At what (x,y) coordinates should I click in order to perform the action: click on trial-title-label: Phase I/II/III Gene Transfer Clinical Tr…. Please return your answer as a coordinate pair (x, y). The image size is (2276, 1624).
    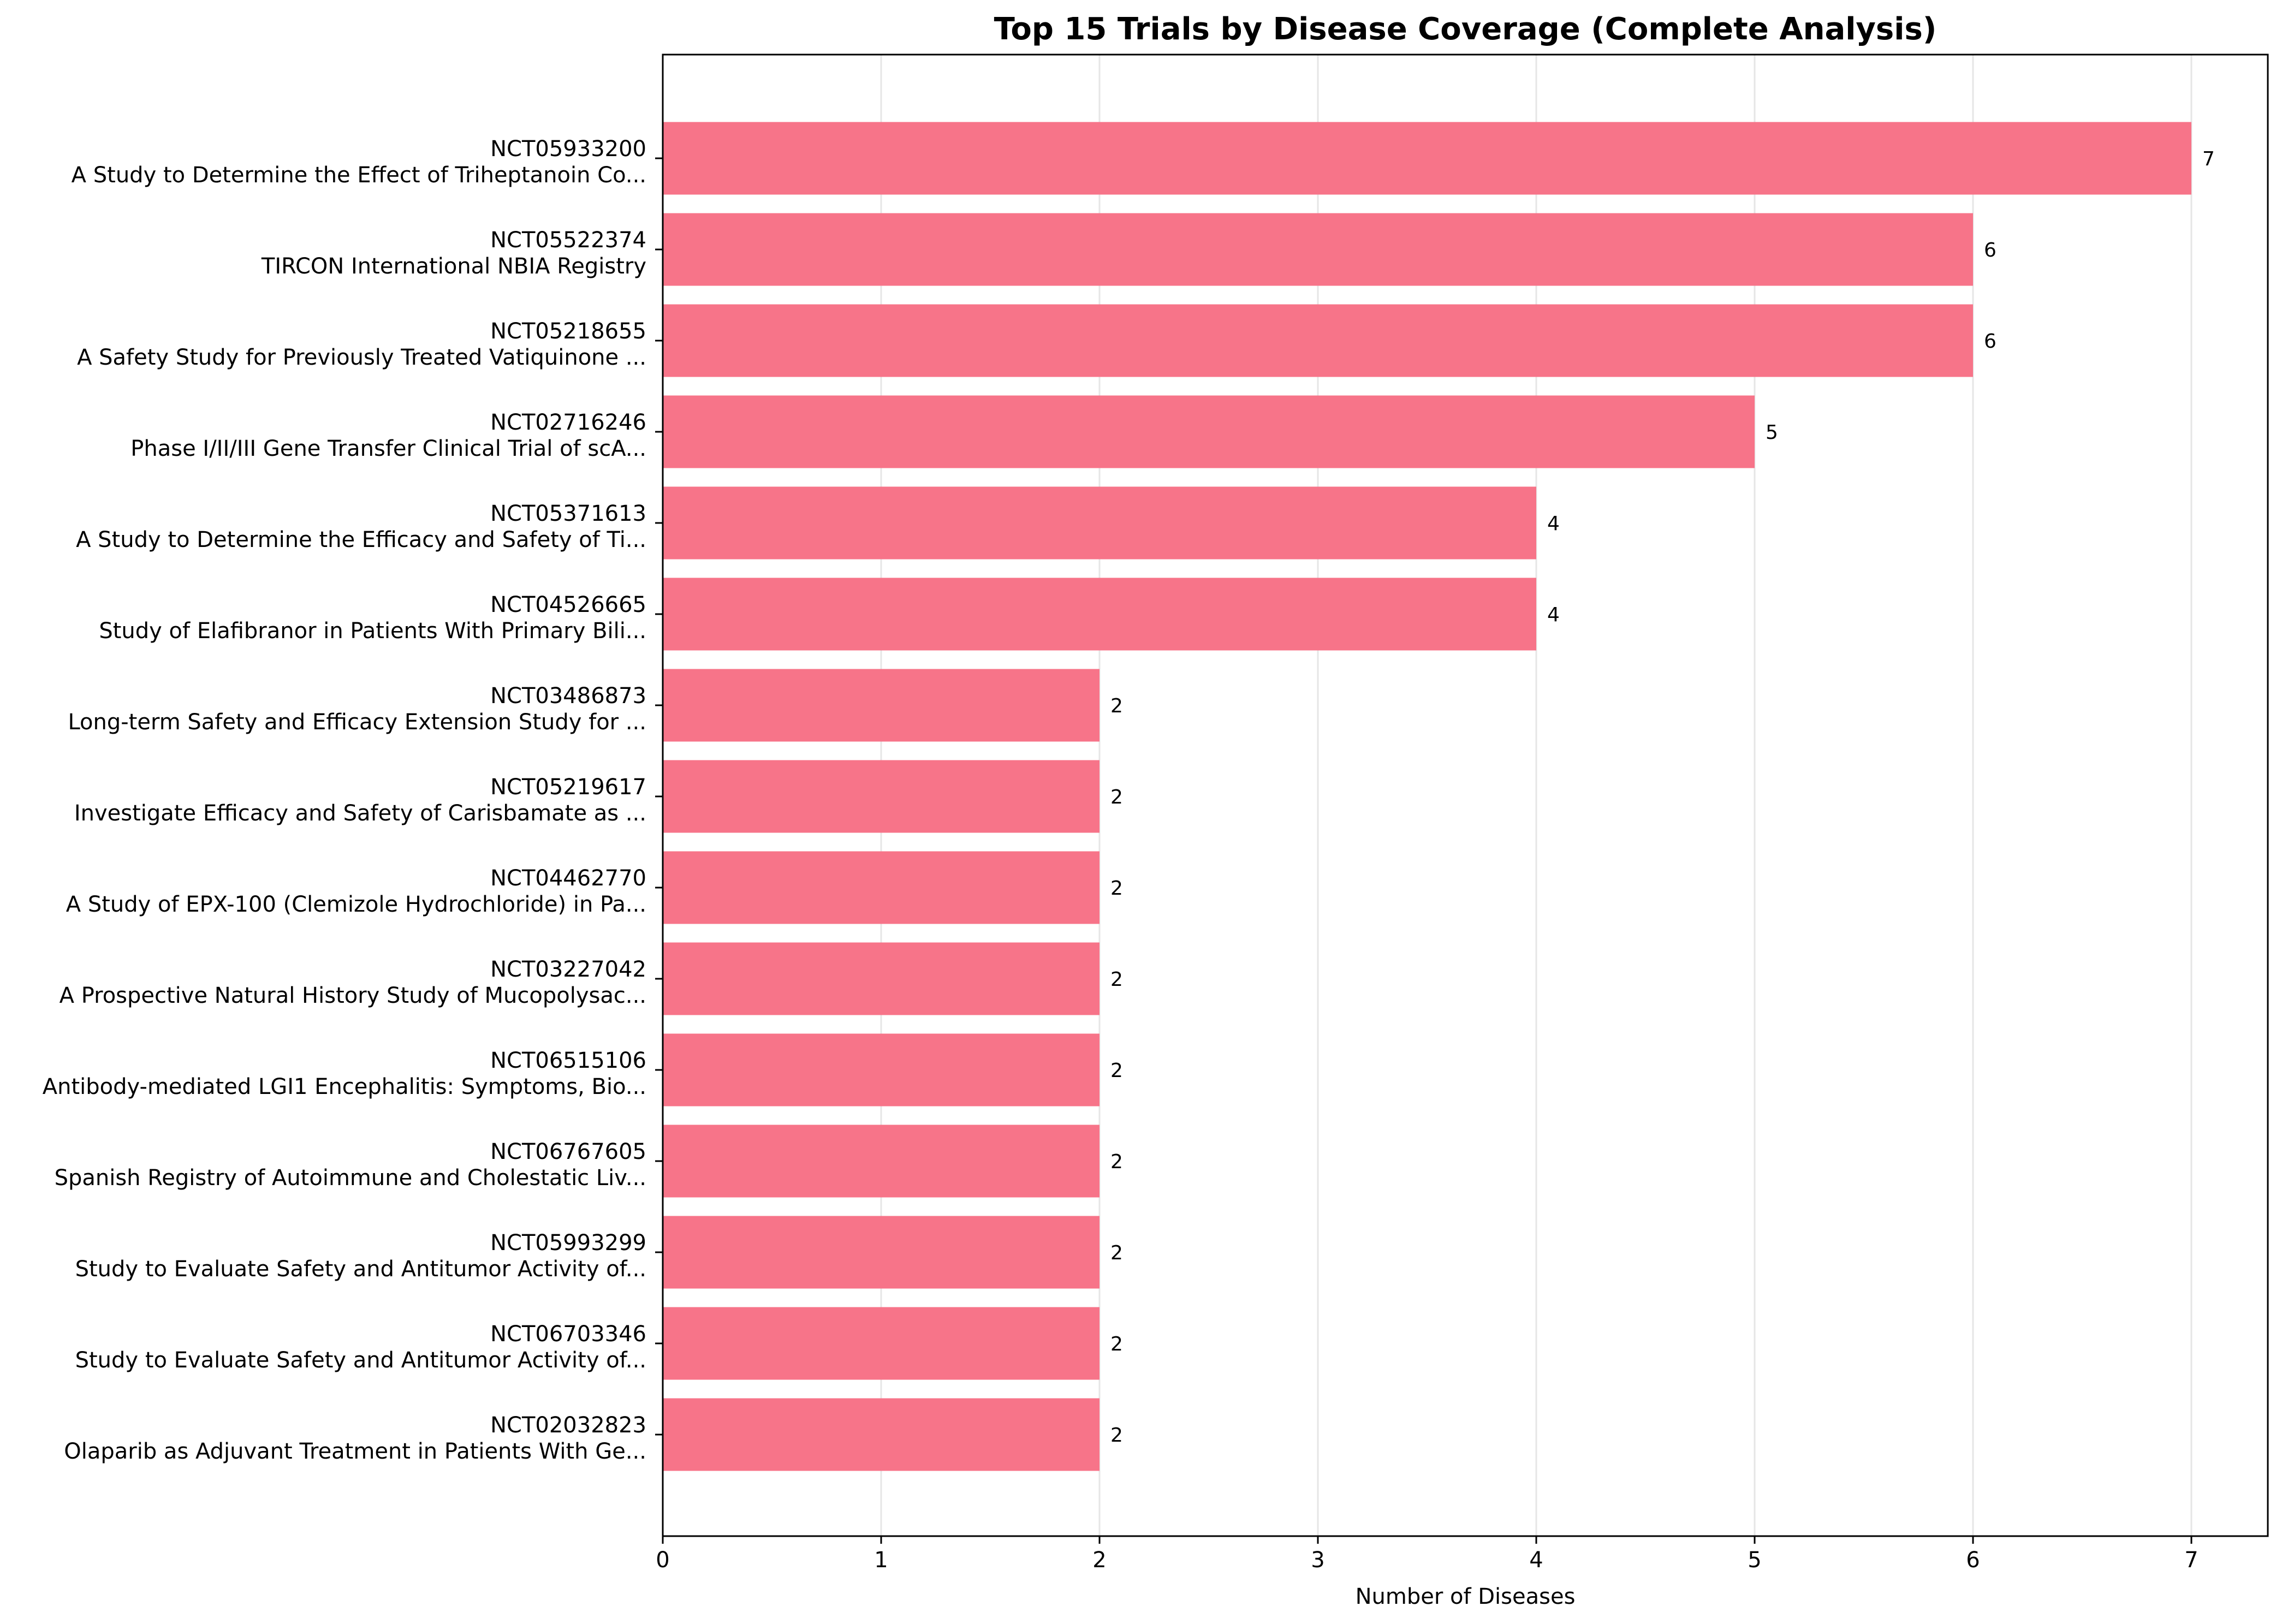
    Looking at the image, I should click on (388, 448).